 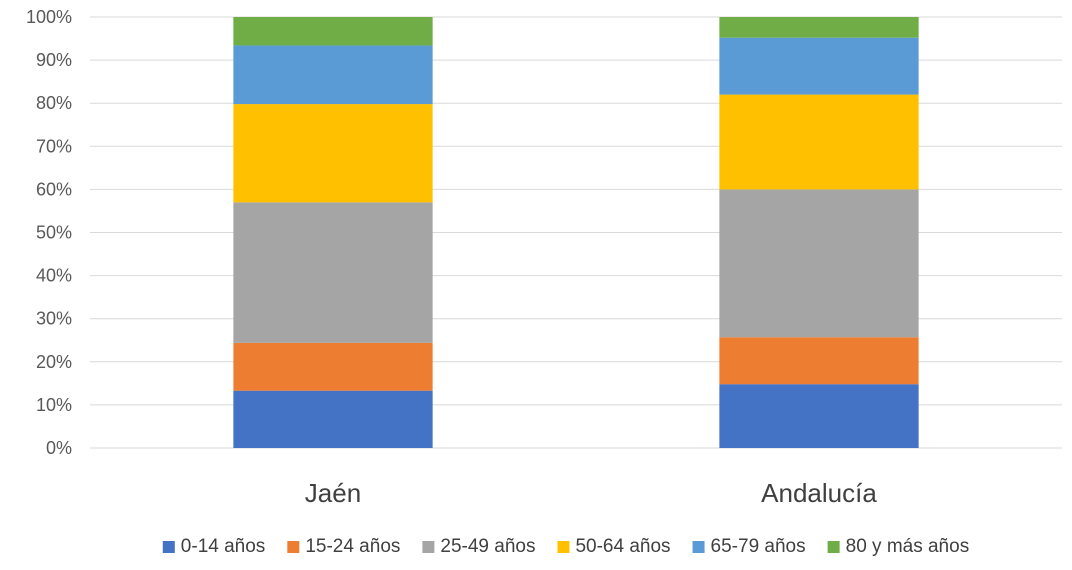 What do you see at coordinates (54, 189) in the screenshot?
I see `y-tick-label-6: 60%` at bounding box center [54, 189].